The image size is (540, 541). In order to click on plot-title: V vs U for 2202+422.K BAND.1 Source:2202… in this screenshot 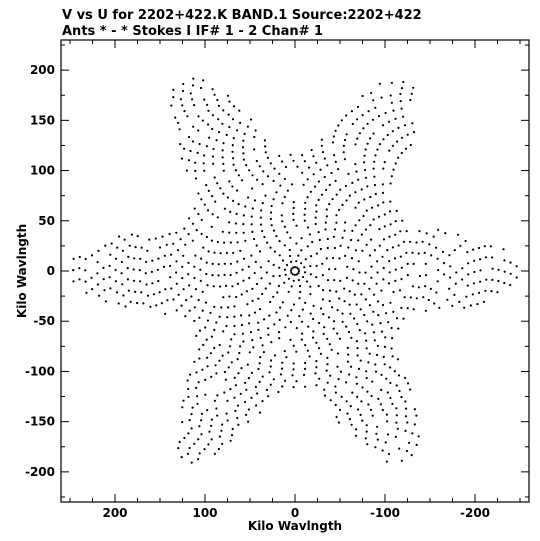, I will do `click(242, 15)`.